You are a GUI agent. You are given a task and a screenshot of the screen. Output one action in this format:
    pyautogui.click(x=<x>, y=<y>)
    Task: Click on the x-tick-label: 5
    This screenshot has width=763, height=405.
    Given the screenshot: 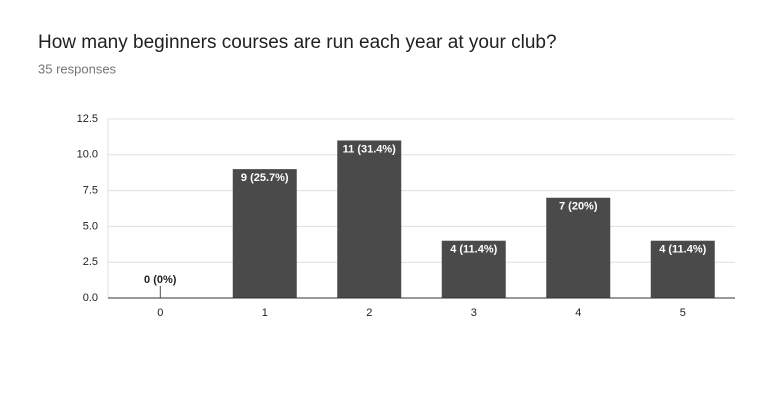 What is the action you would take?
    pyautogui.click(x=683, y=313)
    